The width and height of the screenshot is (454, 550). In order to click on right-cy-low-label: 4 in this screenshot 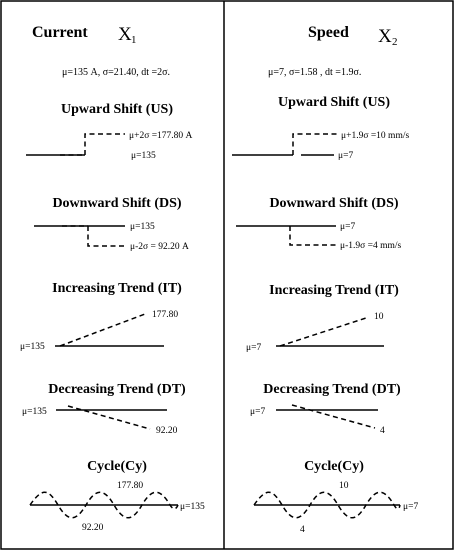, I will do `click(302, 530)`.